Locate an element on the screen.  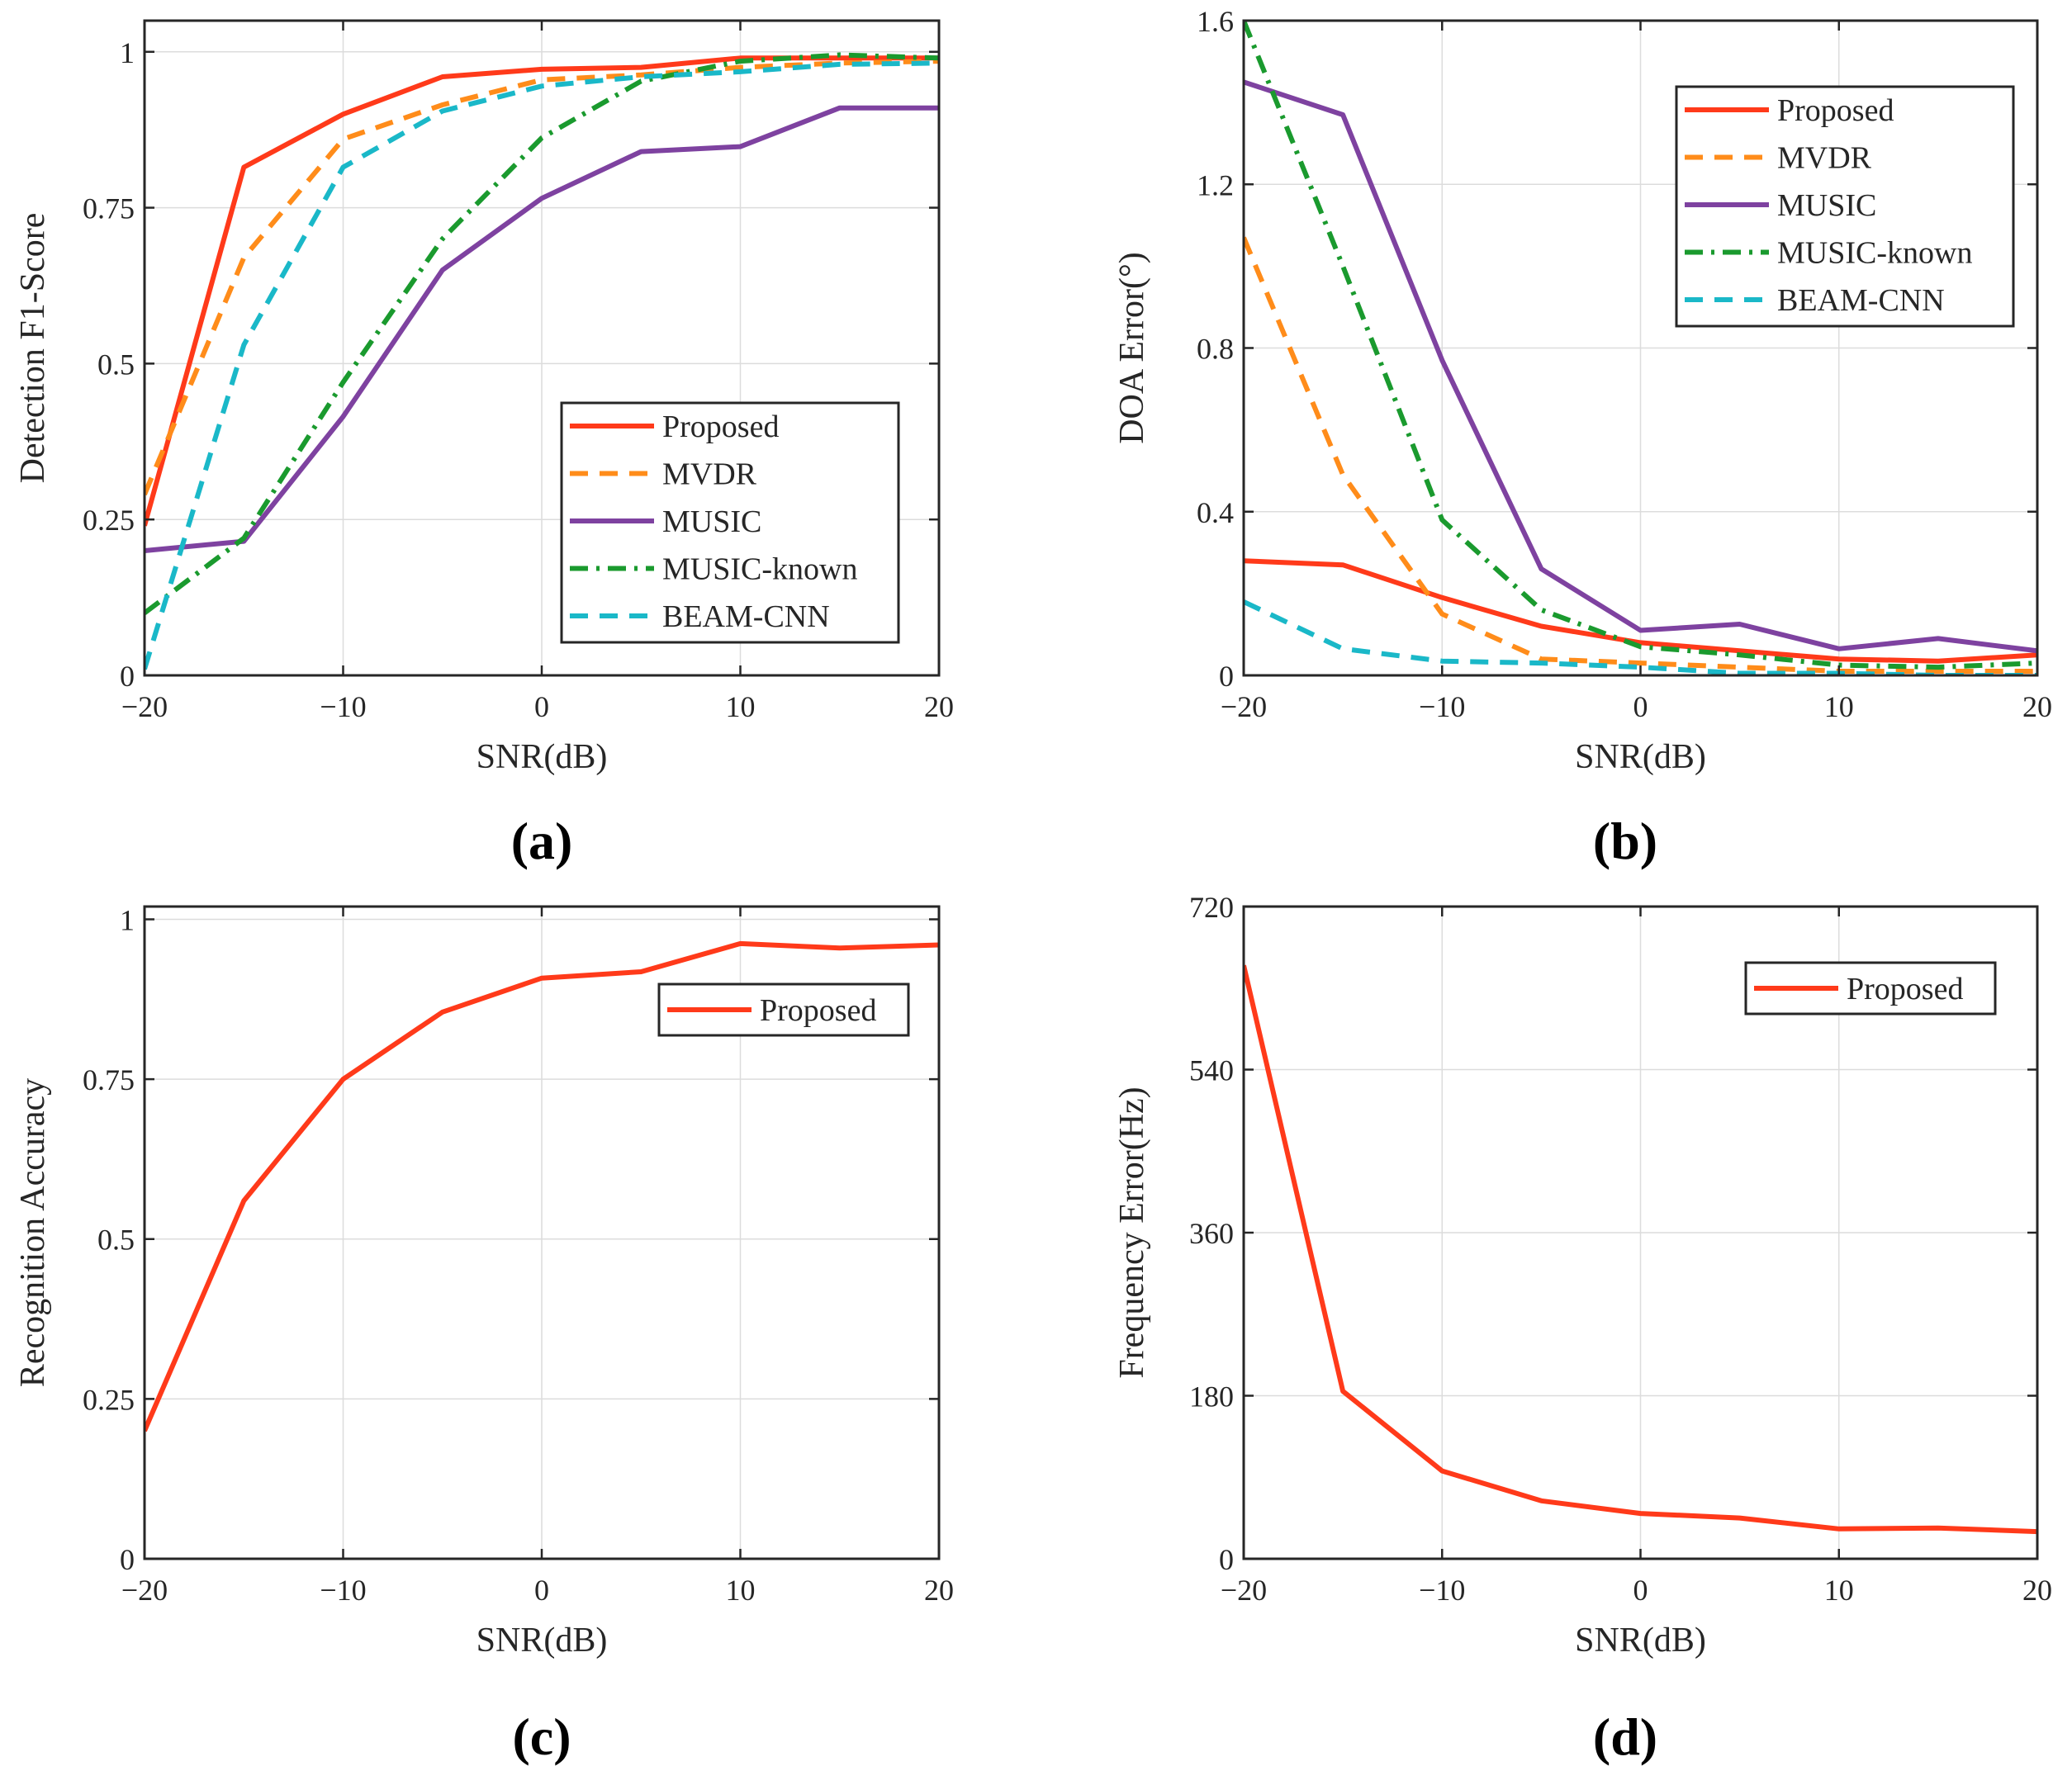
series-line-beam-cnn is located at coordinates (542, 365).